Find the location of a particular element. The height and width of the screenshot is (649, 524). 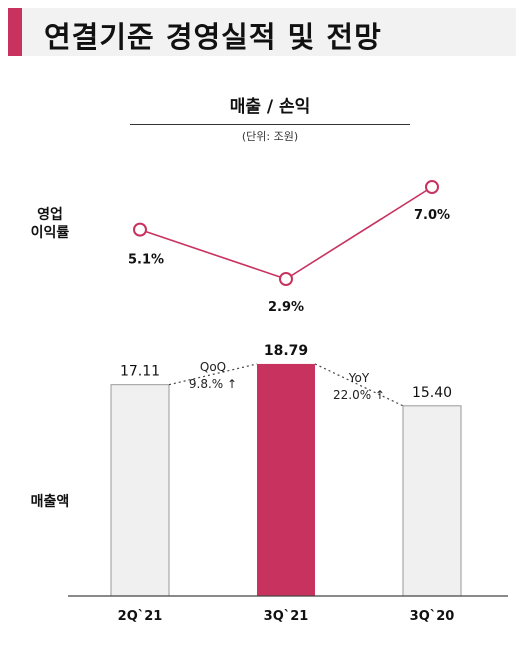

margin-line is located at coordinates (286, 233).